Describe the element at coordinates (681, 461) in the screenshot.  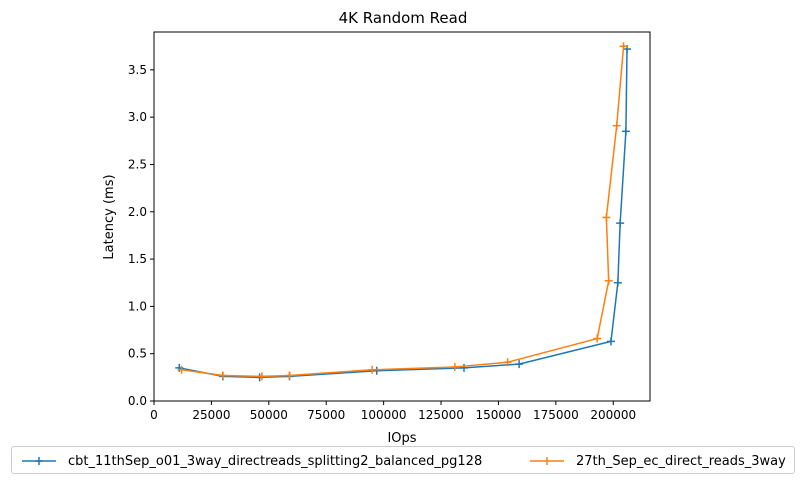
I see `legend-label-series-2: 27th_Sep_ec_direct_reads_3way` at that location.